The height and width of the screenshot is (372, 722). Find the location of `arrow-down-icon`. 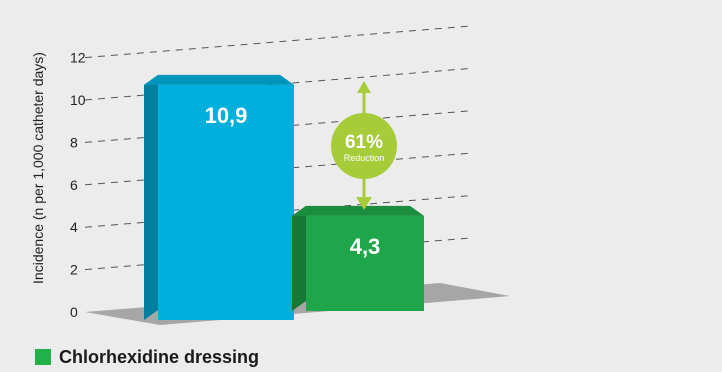

arrow-down-icon is located at coordinates (364, 203).